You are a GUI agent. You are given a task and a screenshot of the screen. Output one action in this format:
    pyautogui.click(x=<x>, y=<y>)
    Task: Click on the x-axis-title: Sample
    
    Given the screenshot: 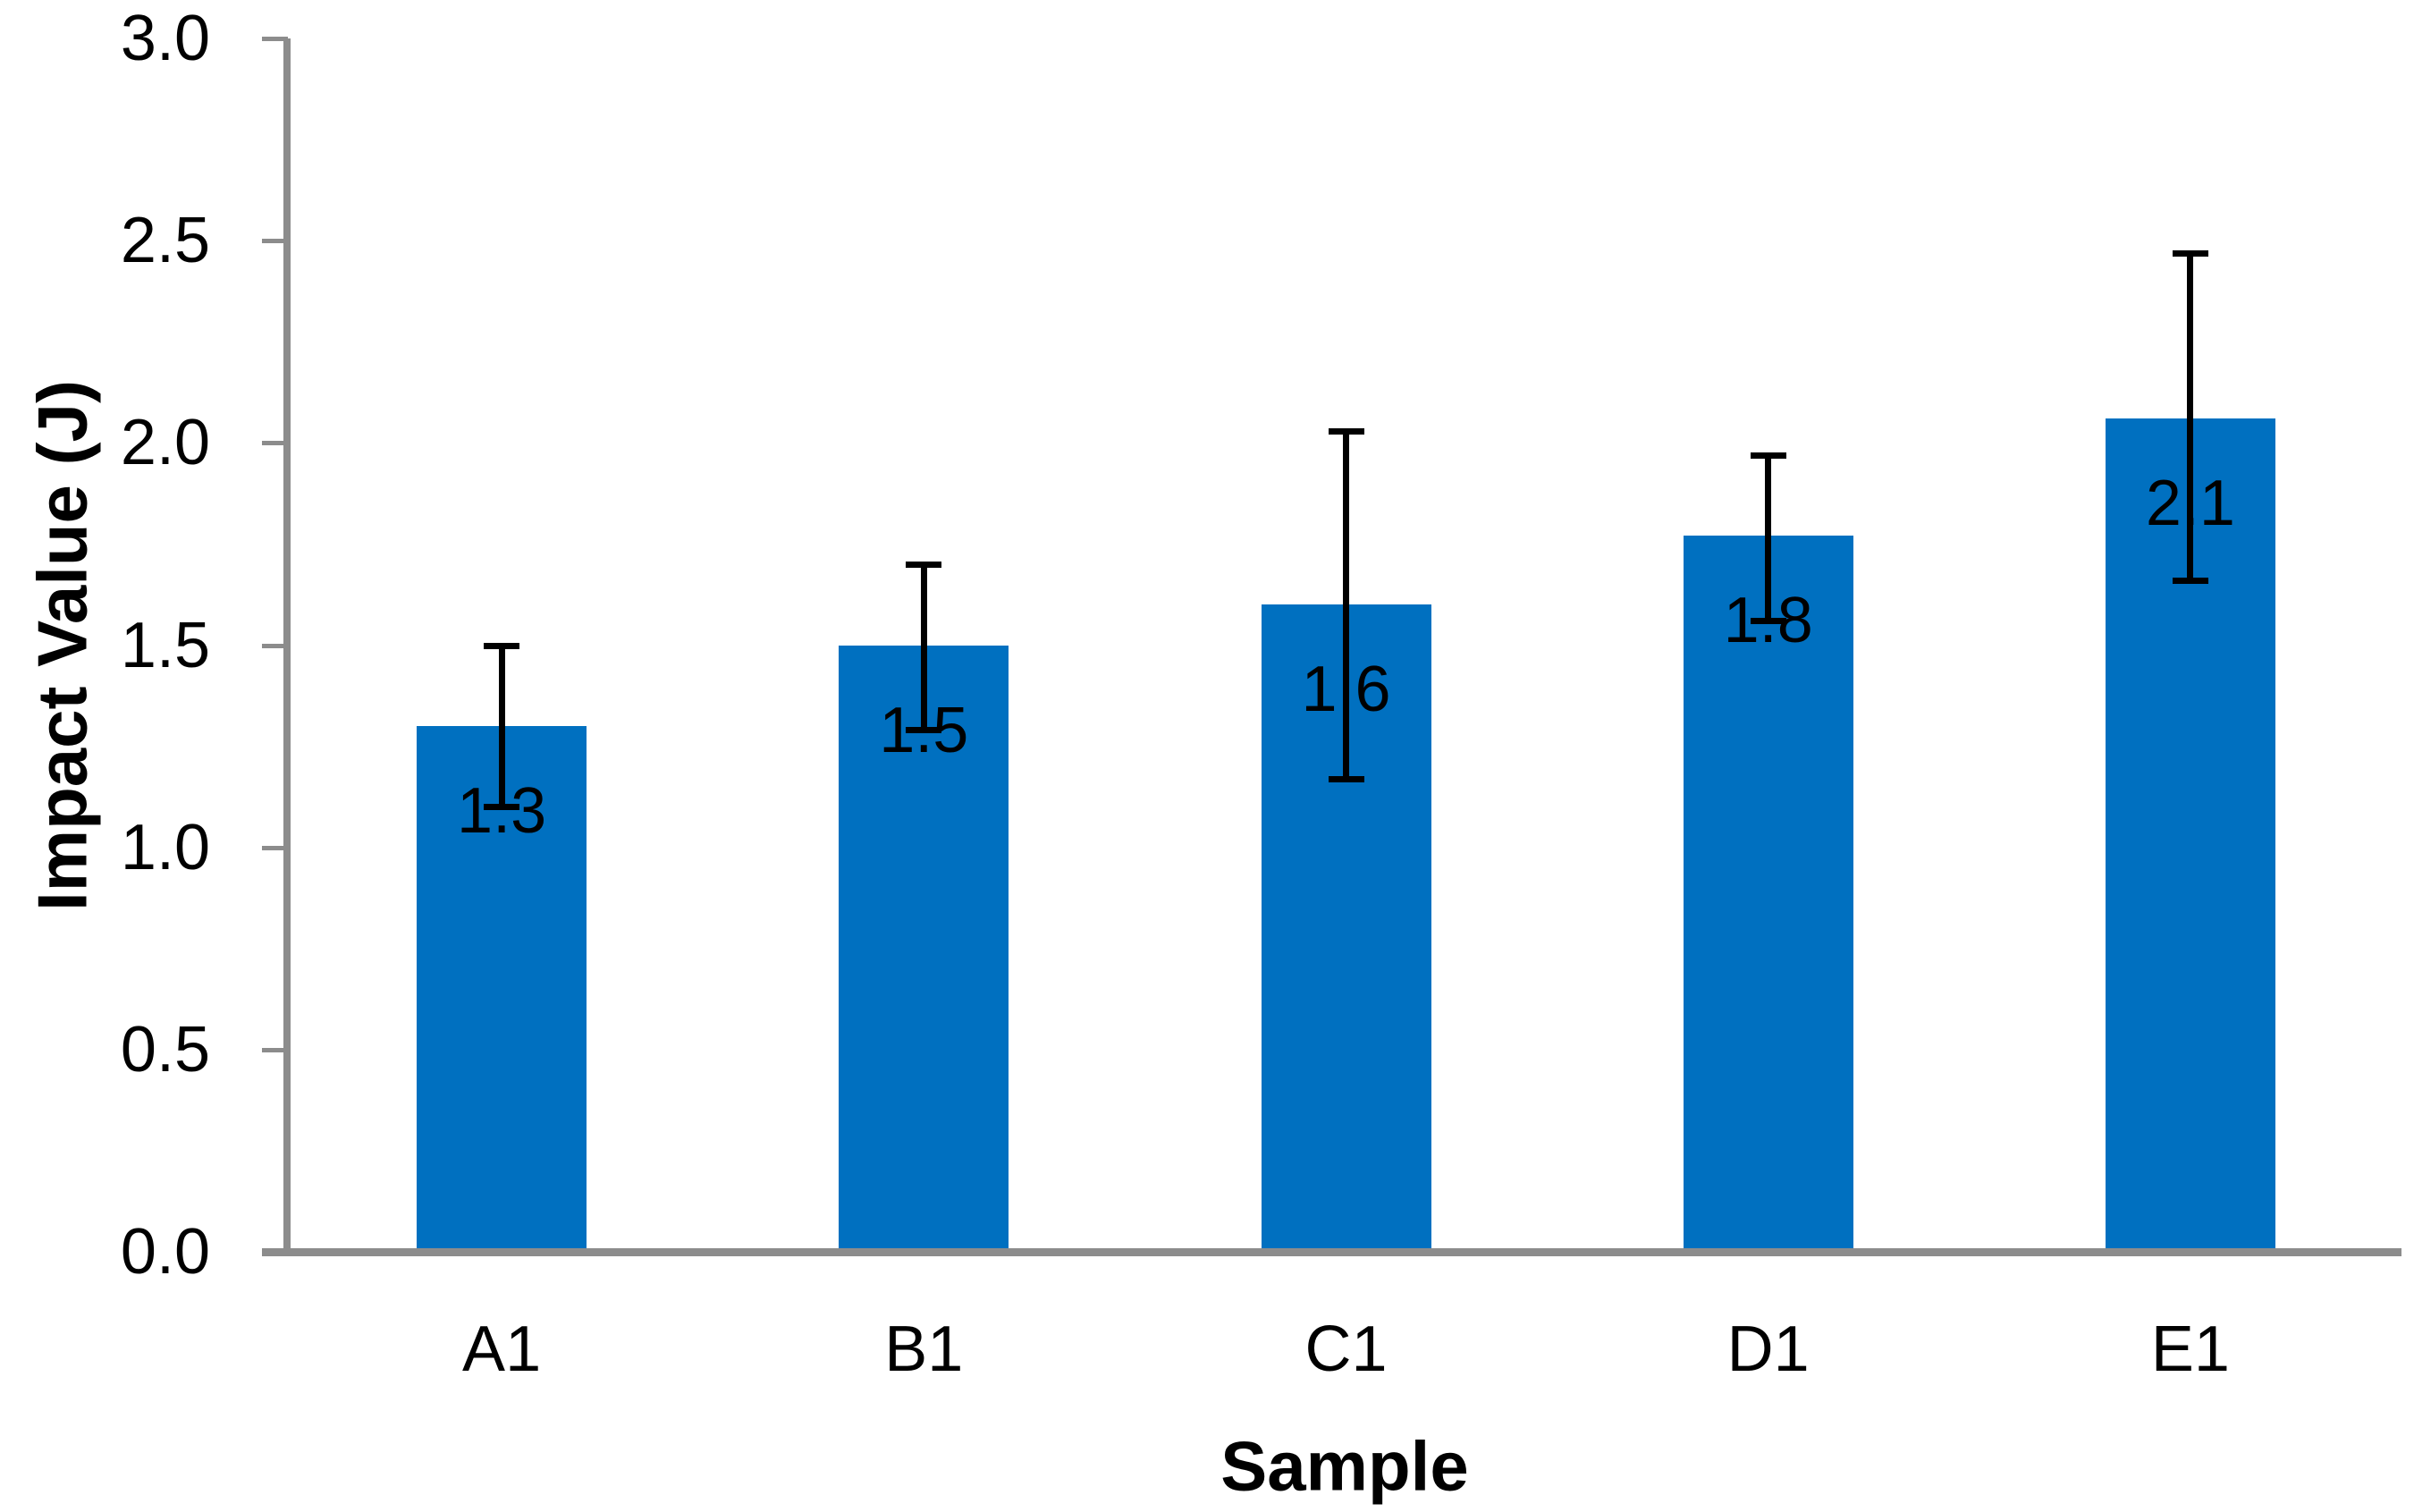 What is the action you would take?
    pyautogui.click(x=1344, y=1466)
    